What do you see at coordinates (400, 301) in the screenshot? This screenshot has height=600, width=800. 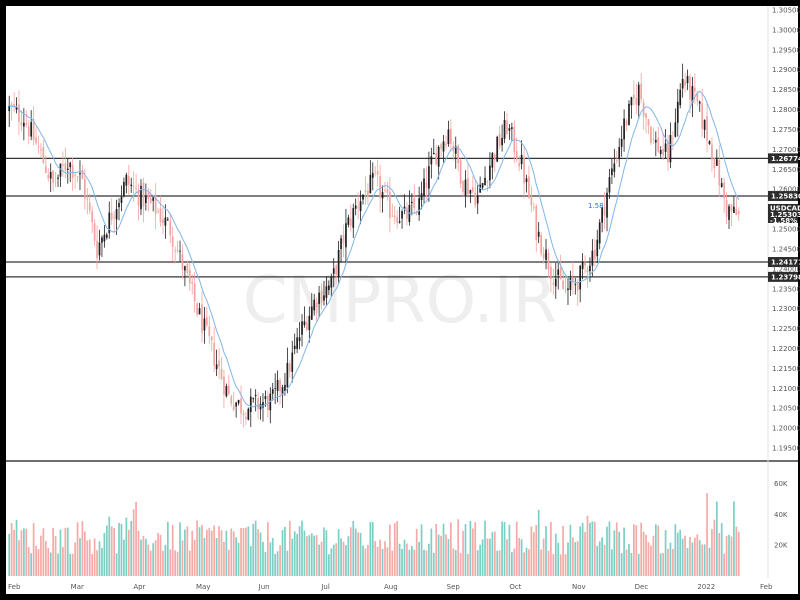 I see `watermark: CMPRO.IR` at bounding box center [400, 301].